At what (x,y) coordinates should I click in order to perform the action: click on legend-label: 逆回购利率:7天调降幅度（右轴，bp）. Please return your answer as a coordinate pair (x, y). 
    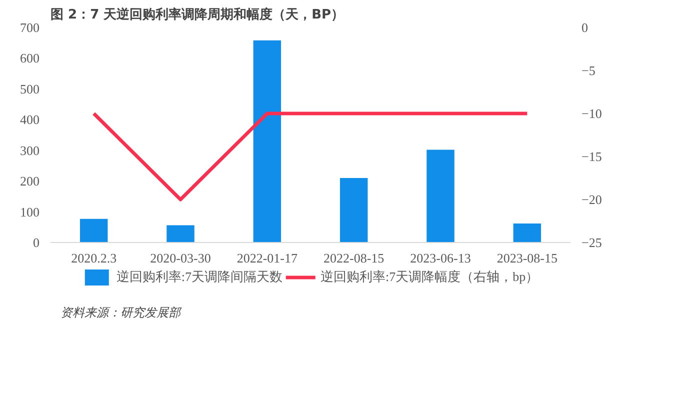
    Looking at the image, I should click on (429, 277).